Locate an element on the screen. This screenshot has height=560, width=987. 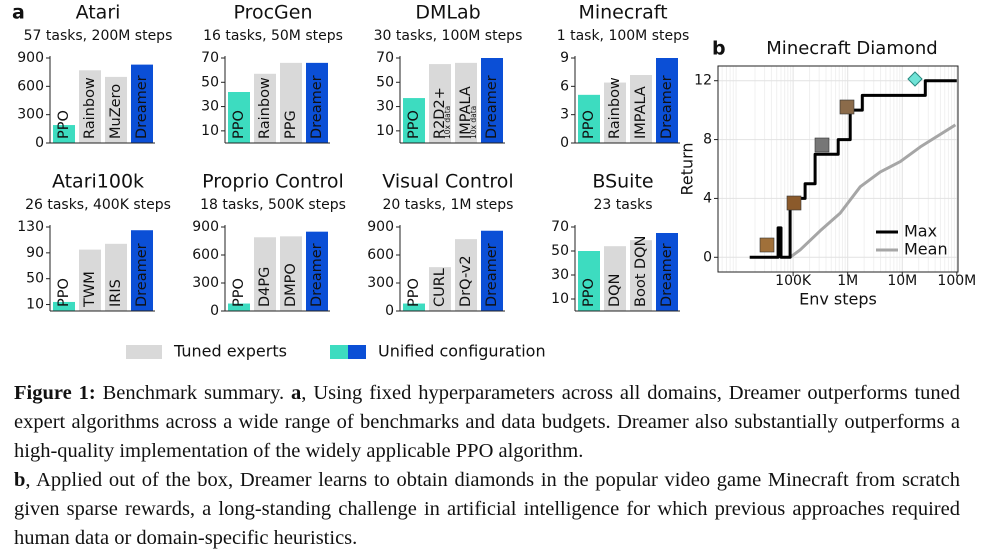
bar-label: IMPALA is located at coordinates (641, 112).